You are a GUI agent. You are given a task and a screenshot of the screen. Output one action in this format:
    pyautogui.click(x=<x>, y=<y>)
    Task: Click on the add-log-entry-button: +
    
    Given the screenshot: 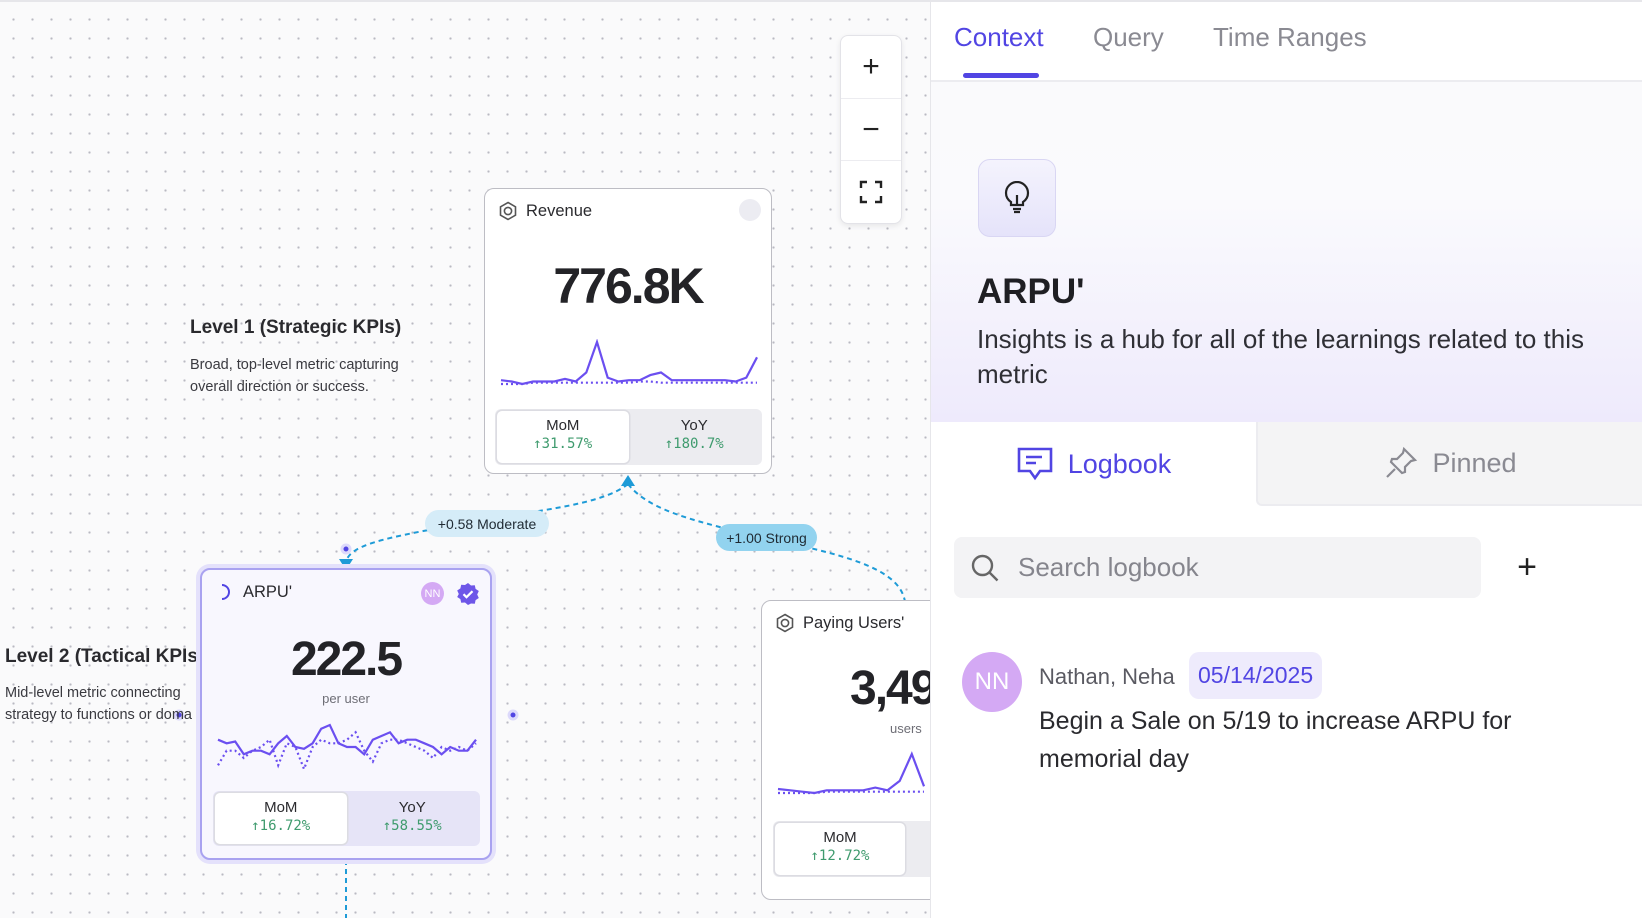 What is the action you would take?
    pyautogui.click(x=1527, y=567)
    